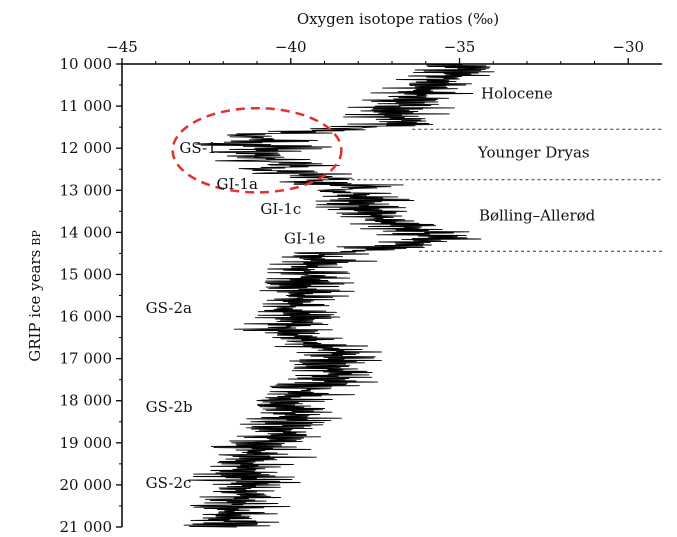 This screenshot has height=537, width=677. What do you see at coordinates (628, 47) in the screenshot?
I see `x-tick-label: −30` at bounding box center [628, 47].